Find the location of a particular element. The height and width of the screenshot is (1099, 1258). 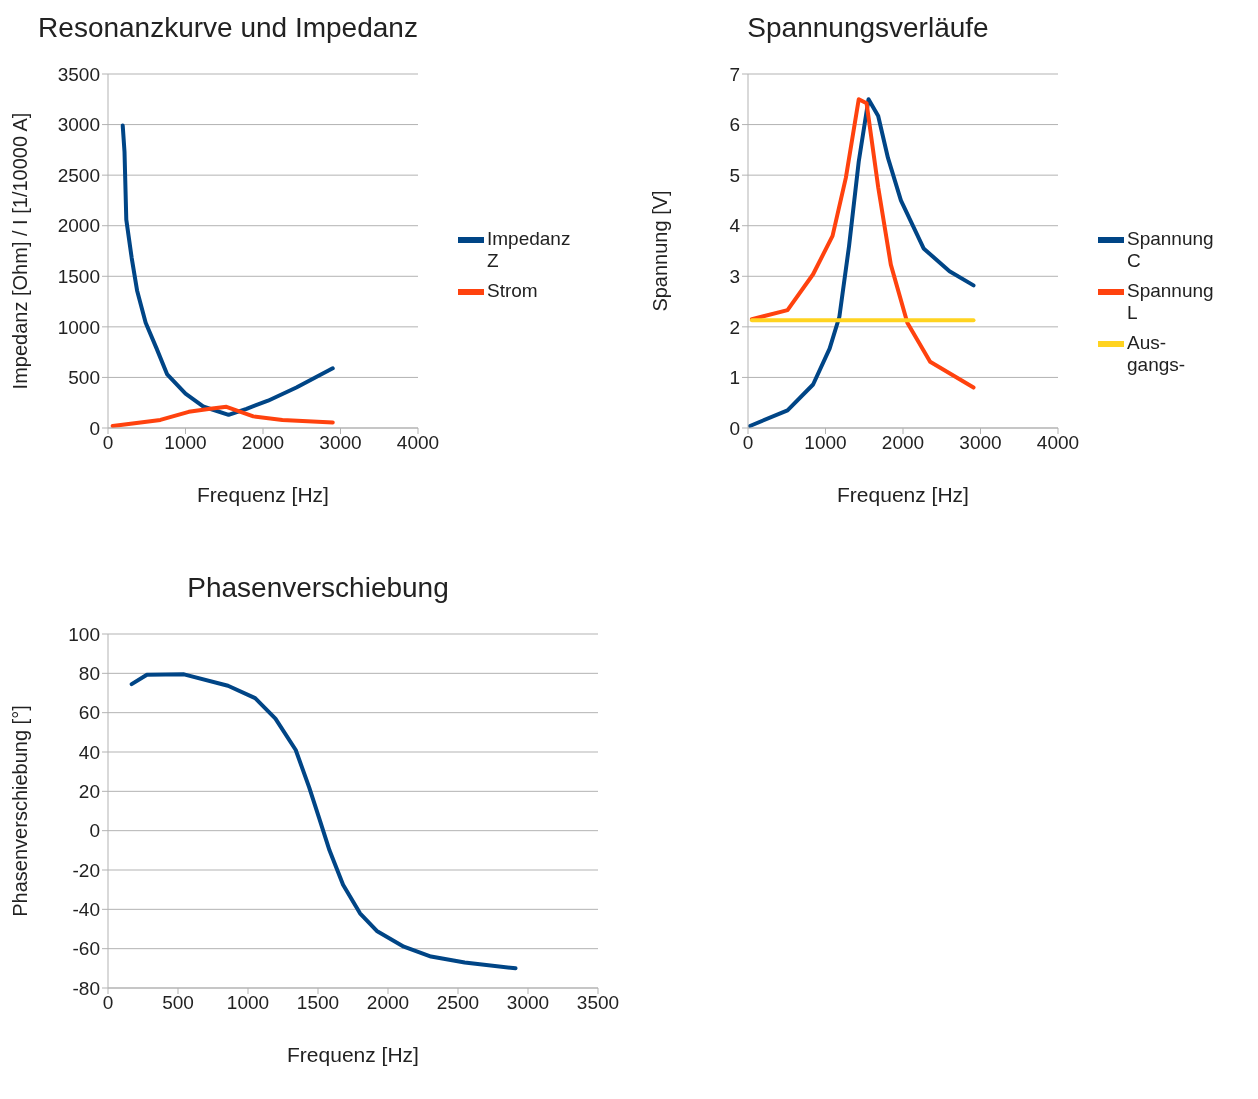

y-tick-label: 1 is located at coordinates (734, 378).